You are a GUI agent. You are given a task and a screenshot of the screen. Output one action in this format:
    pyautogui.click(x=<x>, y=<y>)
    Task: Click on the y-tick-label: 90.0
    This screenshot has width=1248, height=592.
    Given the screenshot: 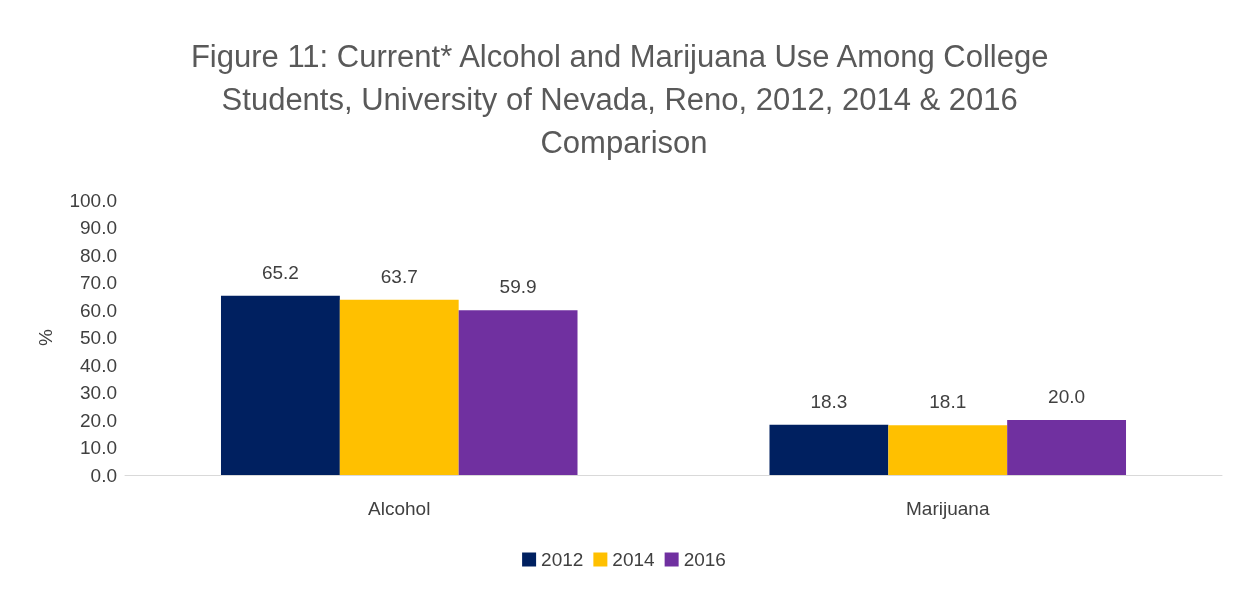 What is the action you would take?
    pyautogui.click(x=98, y=227)
    